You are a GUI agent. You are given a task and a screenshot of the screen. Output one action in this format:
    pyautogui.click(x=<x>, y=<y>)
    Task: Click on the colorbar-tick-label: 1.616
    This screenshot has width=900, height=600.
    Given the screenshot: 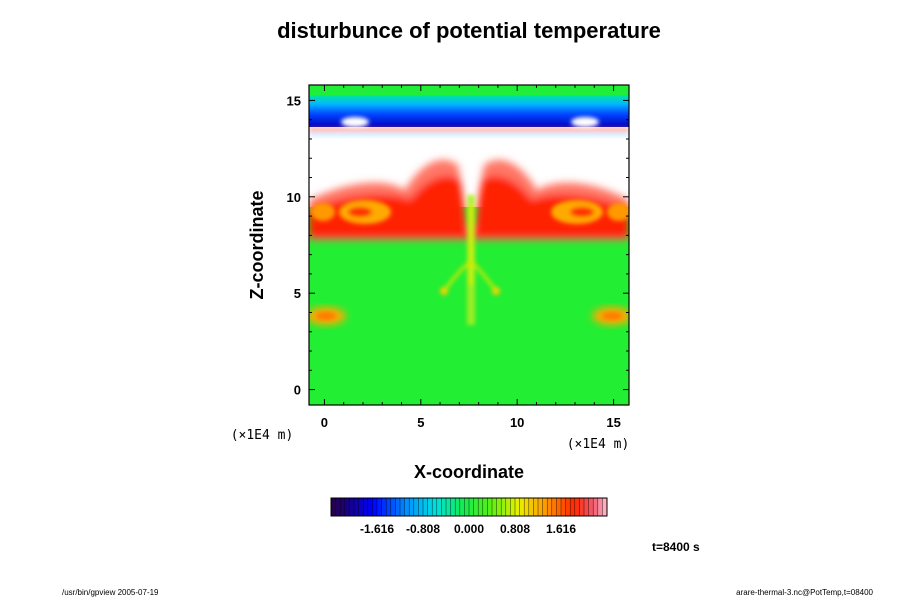 What is the action you would take?
    pyautogui.click(x=561, y=529)
    